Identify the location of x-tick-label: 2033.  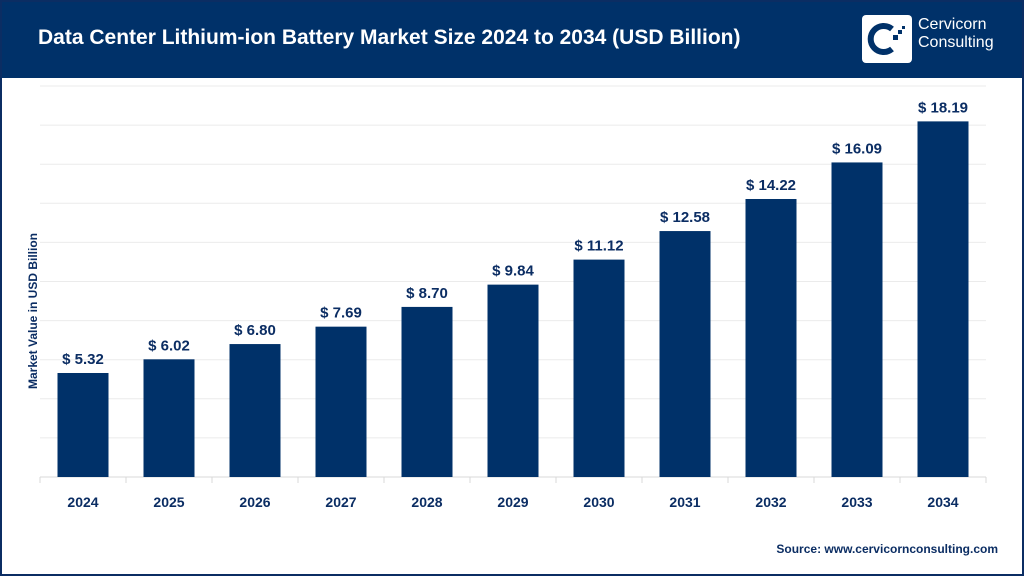
(856, 502).